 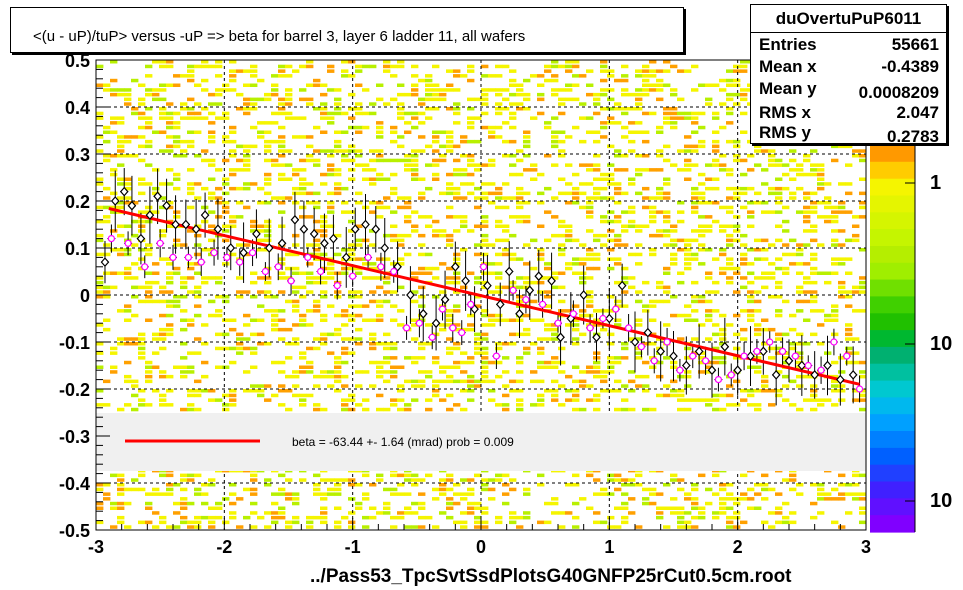 I want to click on palette-label: 1, so click(x=935, y=183).